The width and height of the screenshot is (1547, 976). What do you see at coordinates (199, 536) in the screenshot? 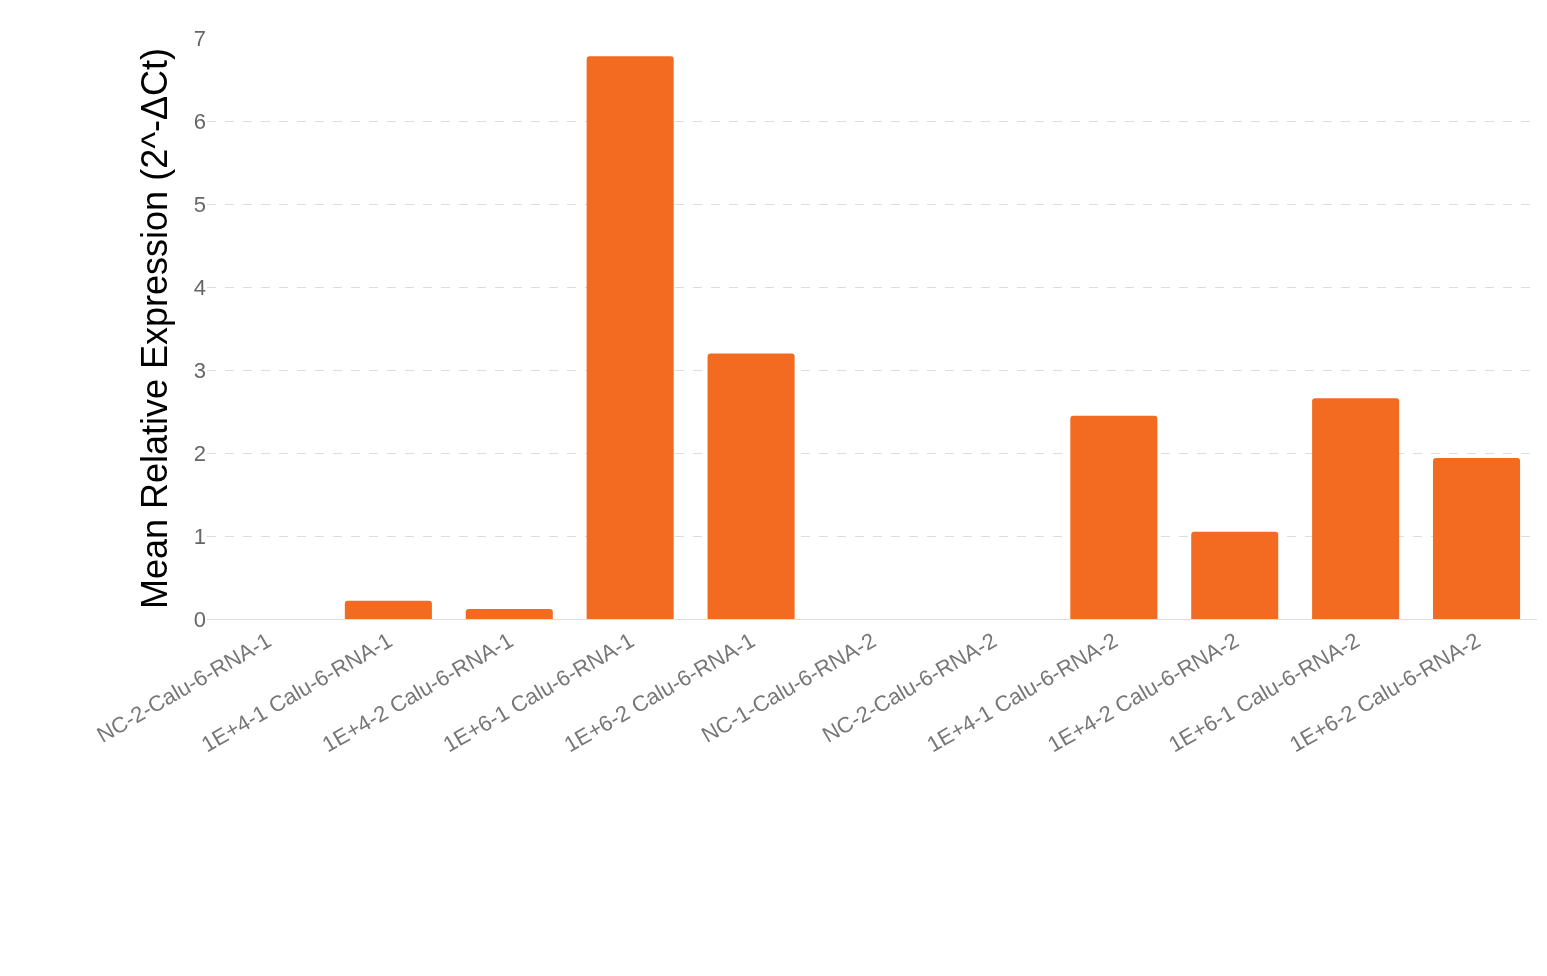
I see `y-tick-label: 1` at bounding box center [199, 536].